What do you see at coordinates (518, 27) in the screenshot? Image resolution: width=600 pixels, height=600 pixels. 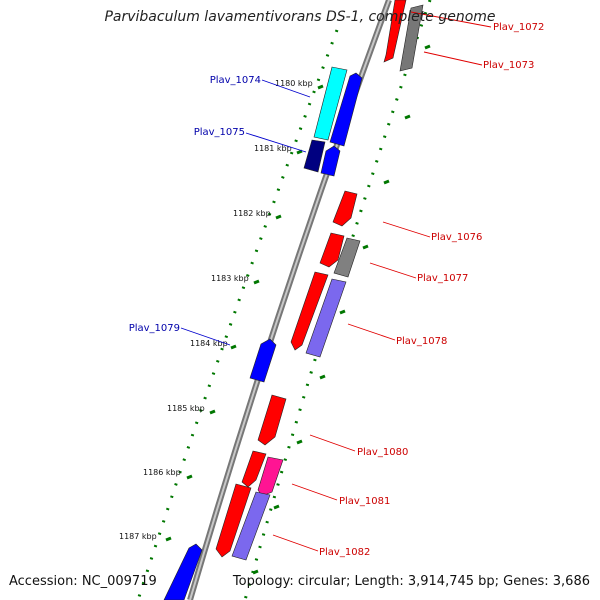 I see `gene-label-plav-1072: Plav_1072` at bounding box center [518, 27].